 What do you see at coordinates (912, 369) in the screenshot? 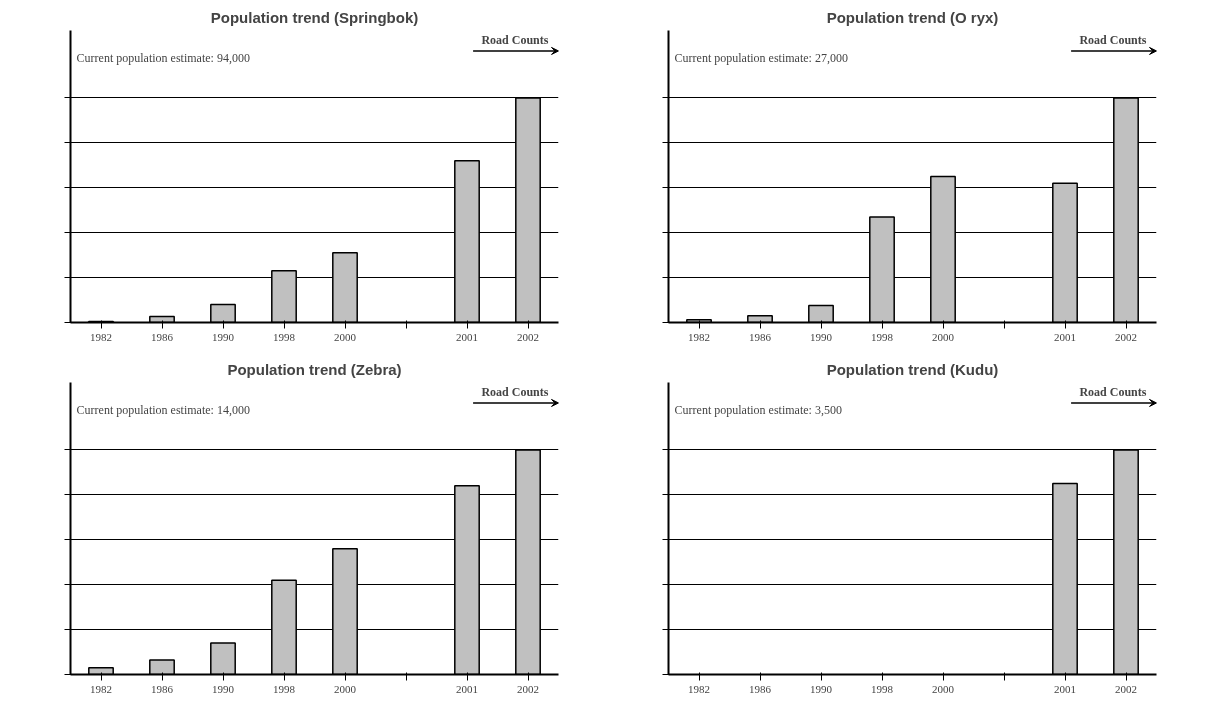
I see `chart-title: Population trend (Kudu)` at bounding box center [912, 369].